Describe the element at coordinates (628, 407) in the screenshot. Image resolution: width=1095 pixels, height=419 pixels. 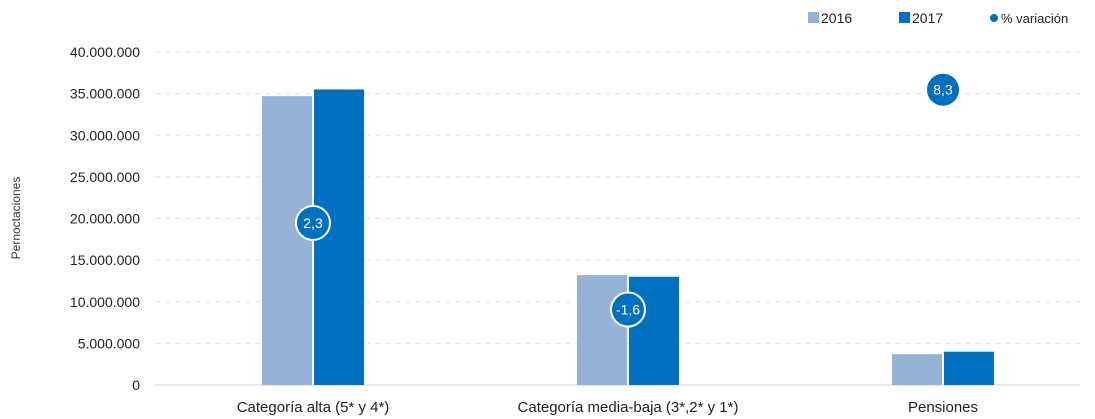
I see `x-tick-label: Categoría media-baja (3*,2* y 1*)` at that location.